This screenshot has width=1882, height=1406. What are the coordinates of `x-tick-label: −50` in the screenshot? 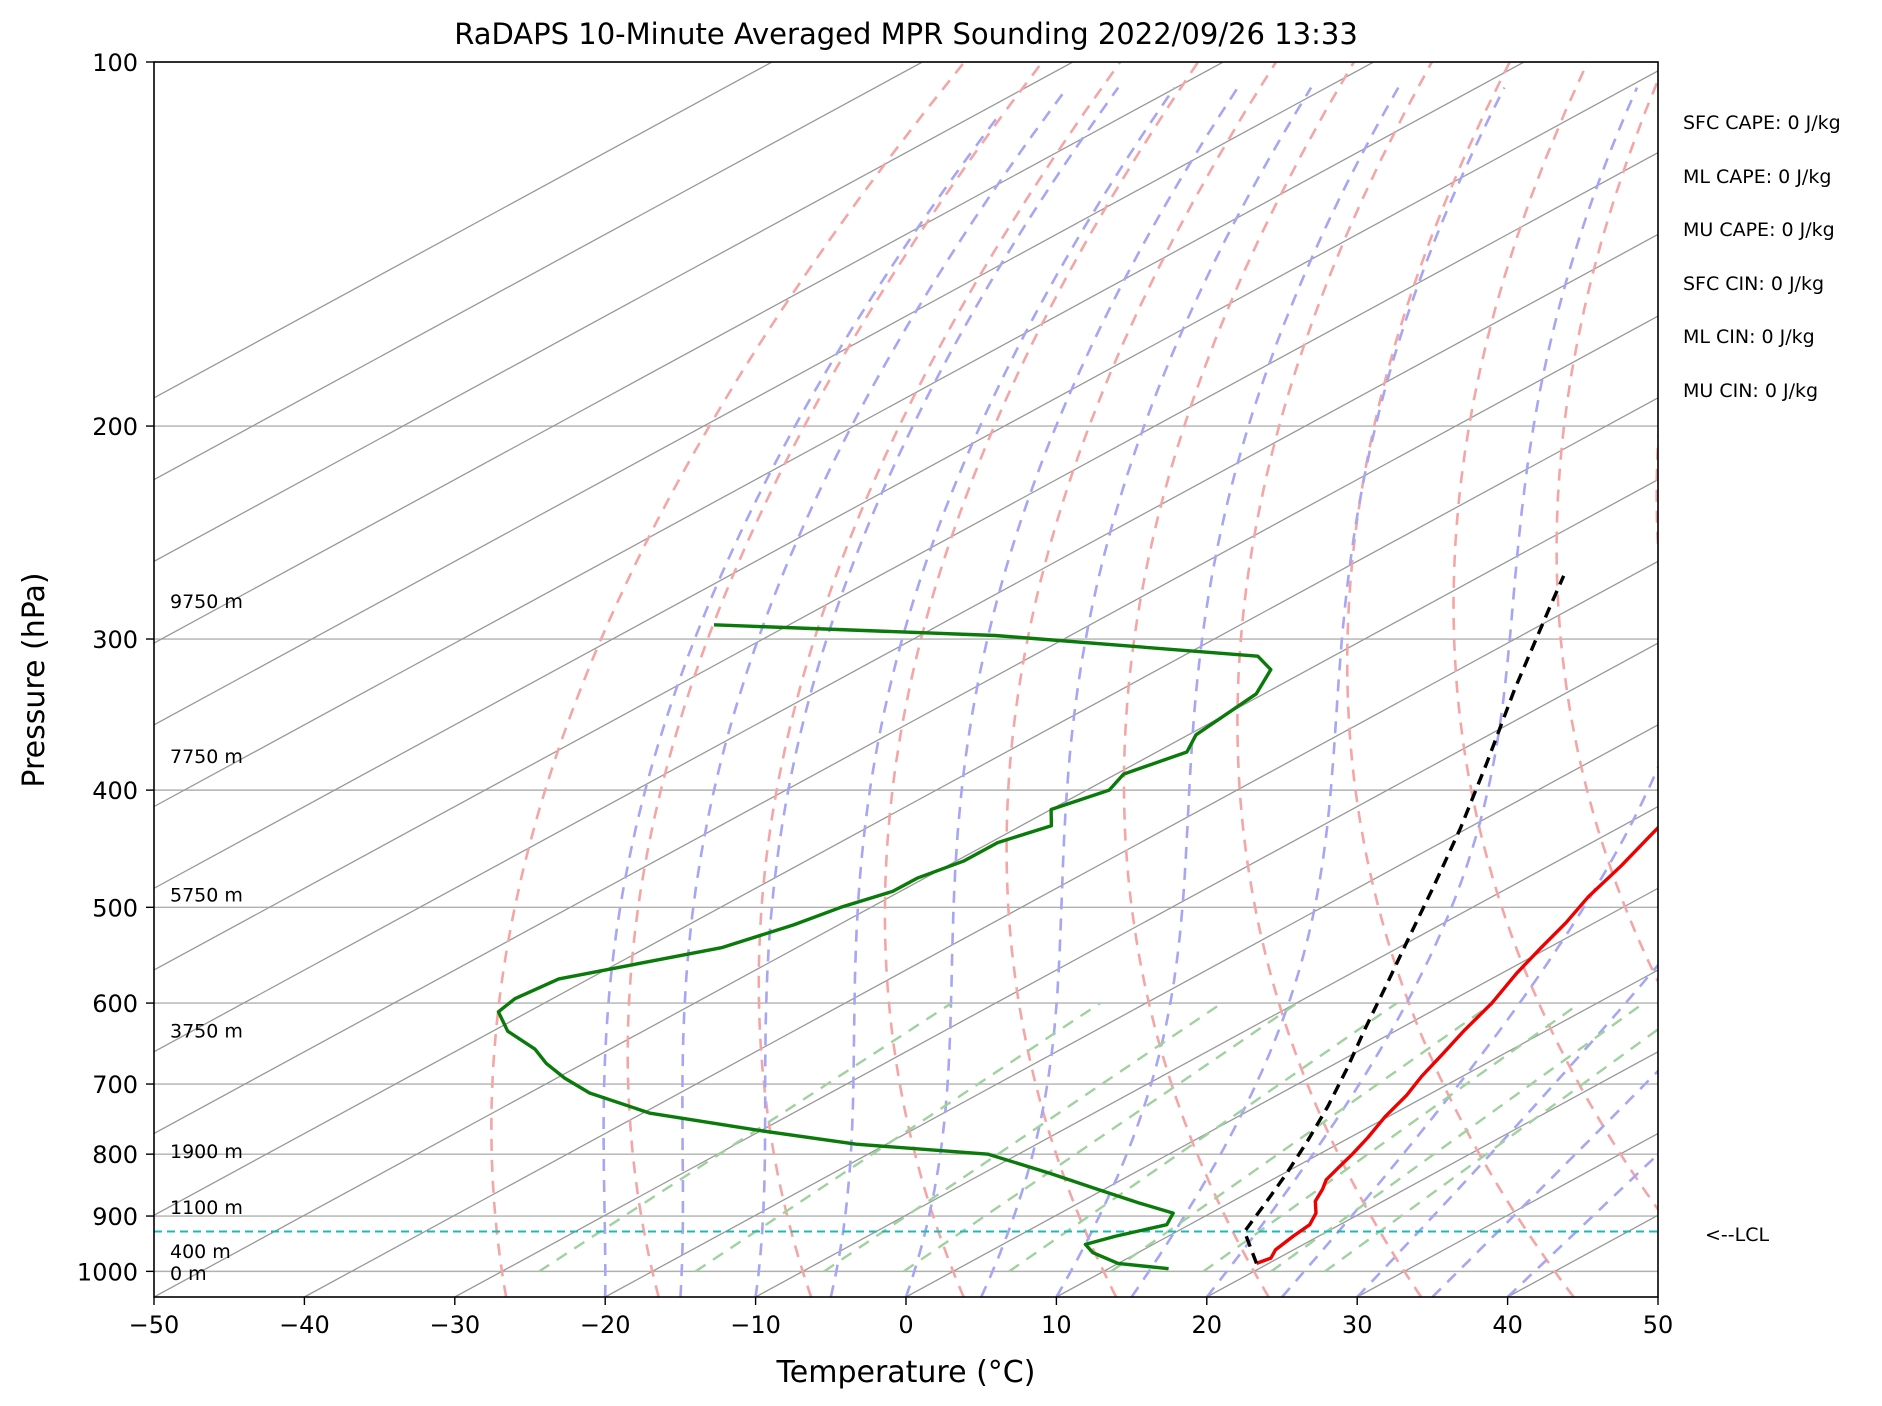 It's located at (154, 1325).